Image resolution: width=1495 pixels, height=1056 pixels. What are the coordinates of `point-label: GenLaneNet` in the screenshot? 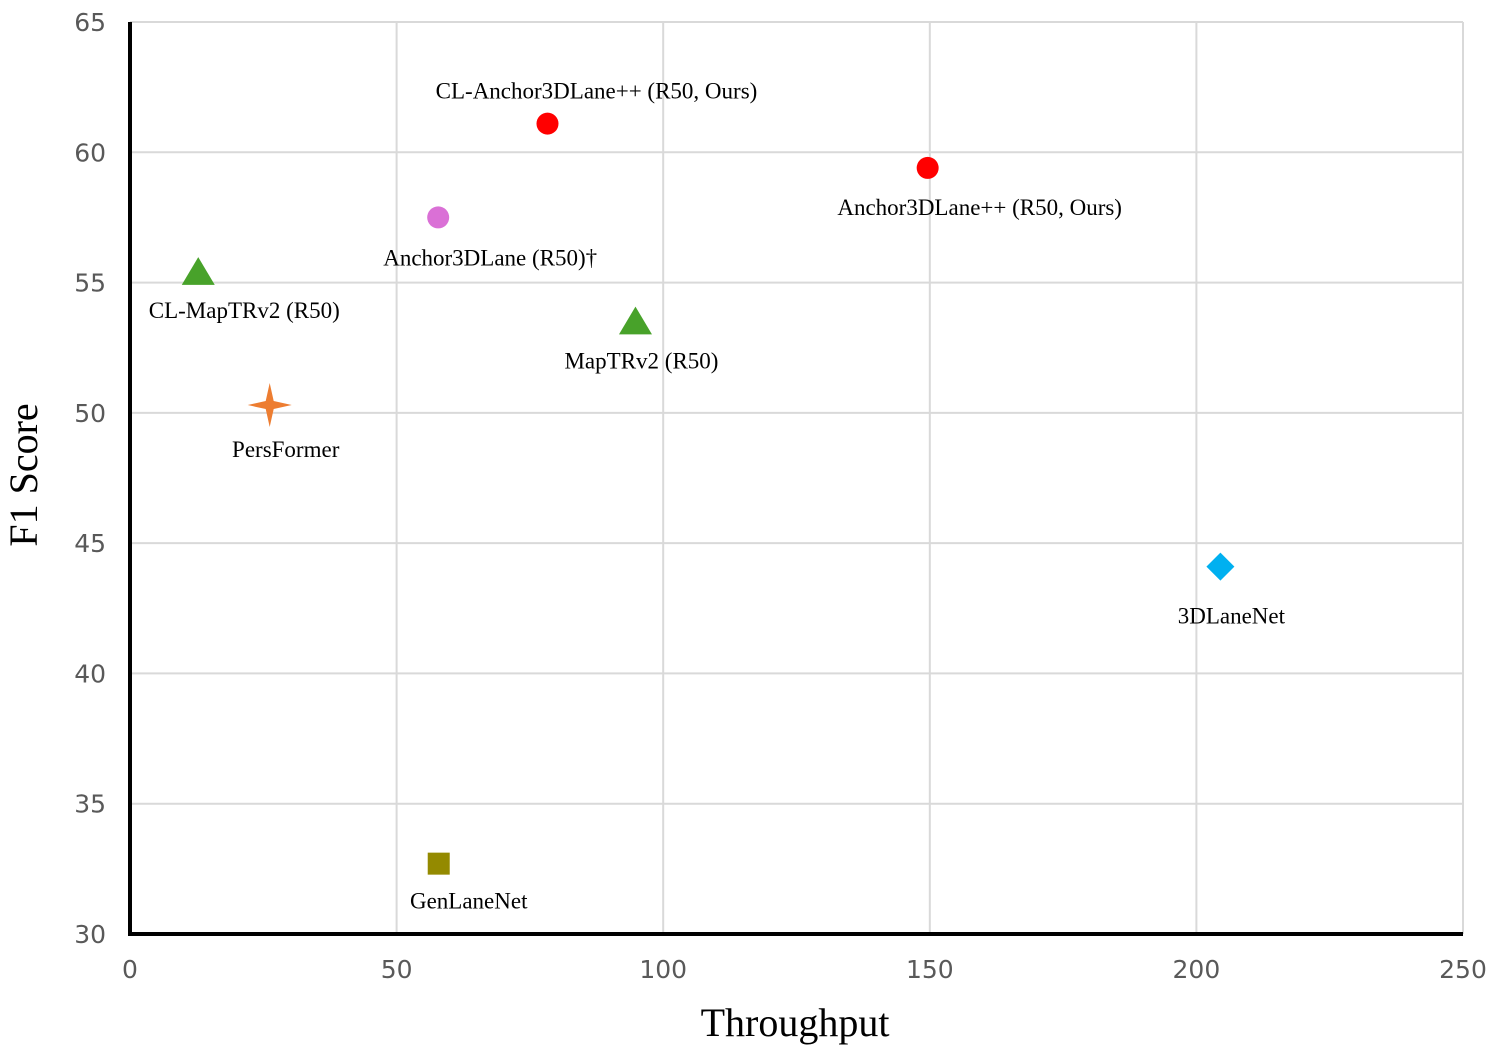 It's located at (469, 901).